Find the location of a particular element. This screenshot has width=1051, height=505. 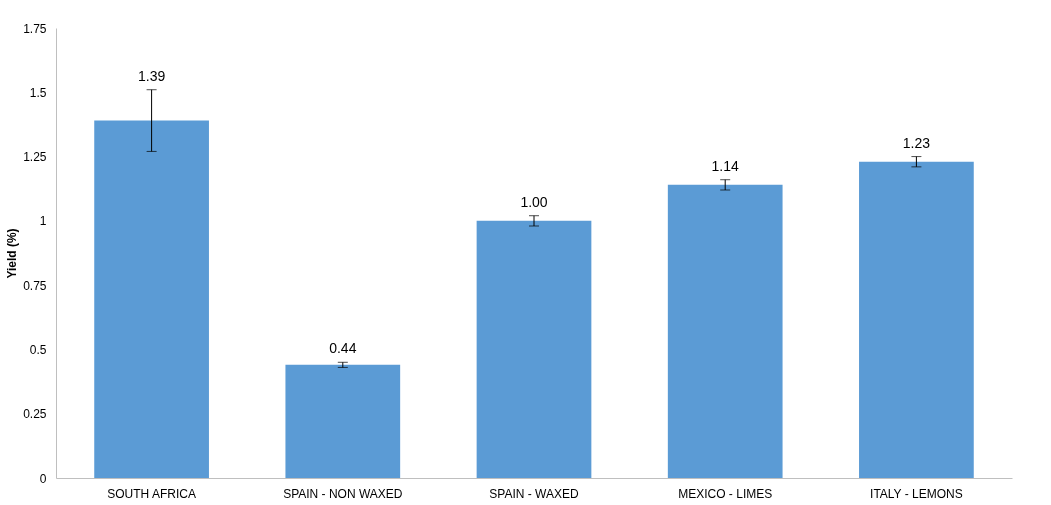

data-label: 1.14 is located at coordinates (725, 165).